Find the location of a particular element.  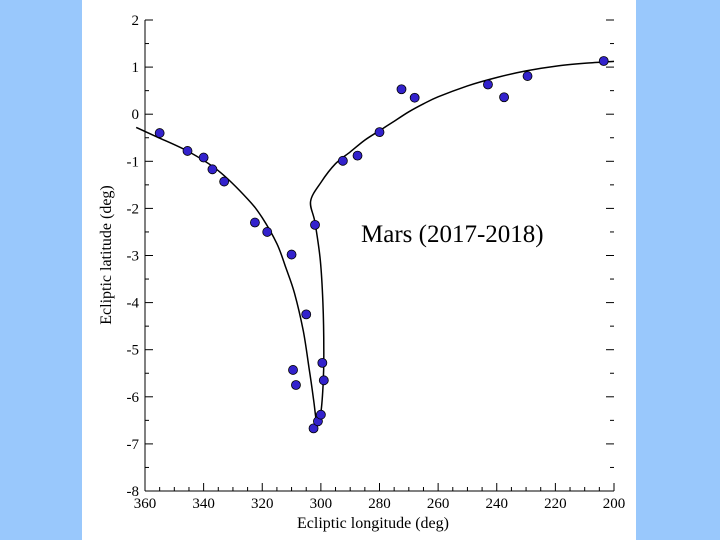

y-tick-label: -4 is located at coordinates (133, 304).